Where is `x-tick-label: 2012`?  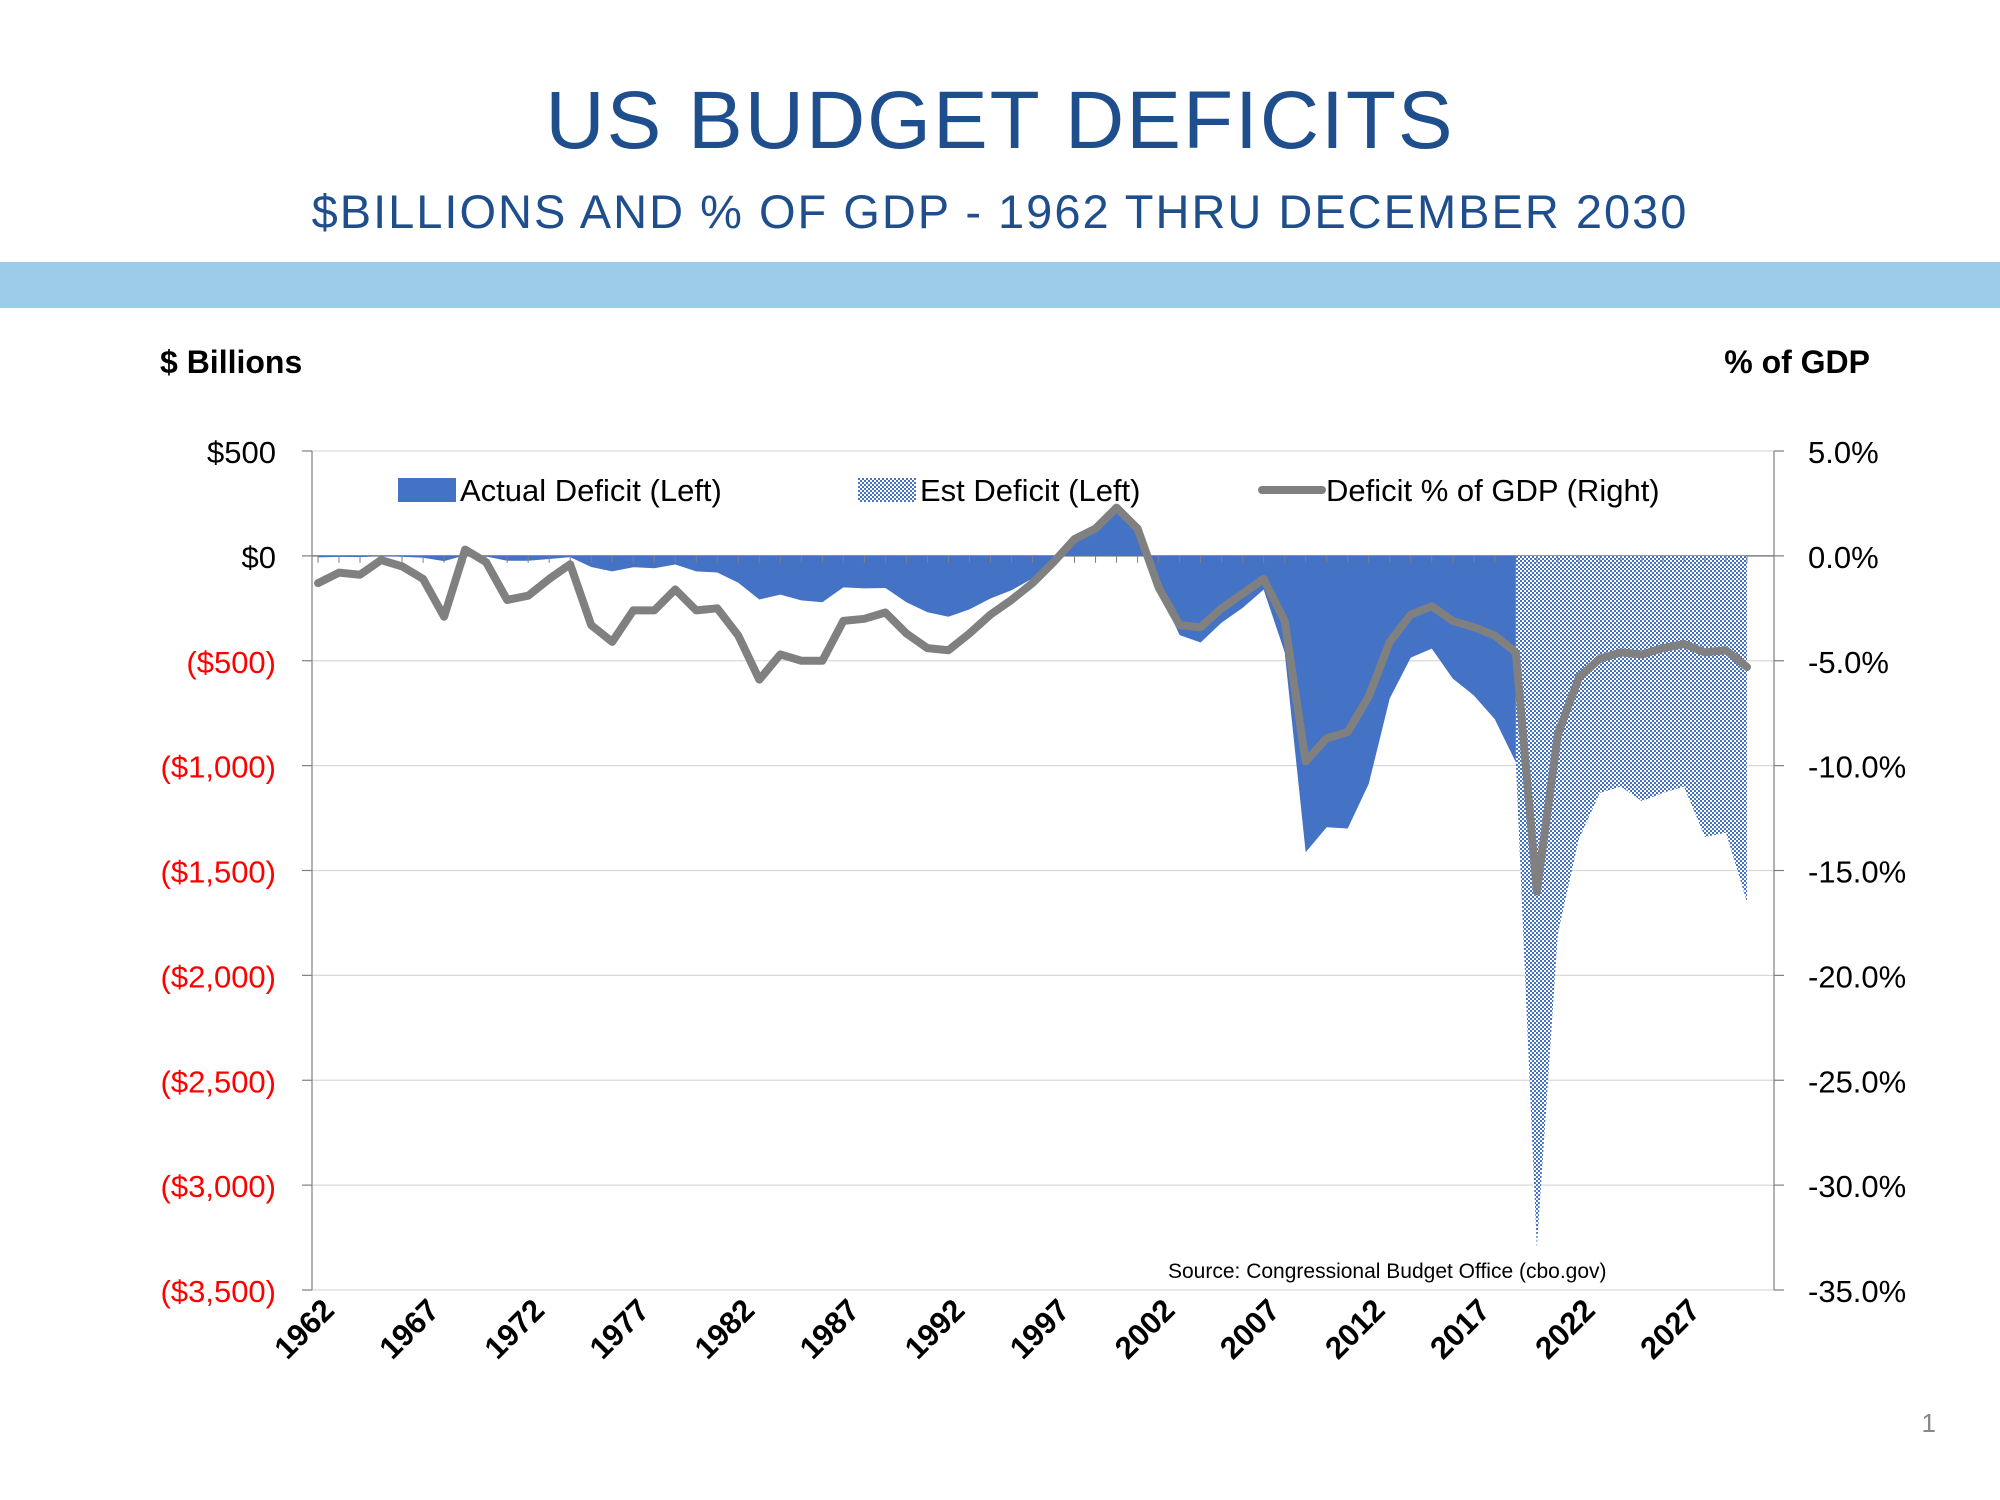
x-tick-label: 2012 is located at coordinates (1355, 1329).